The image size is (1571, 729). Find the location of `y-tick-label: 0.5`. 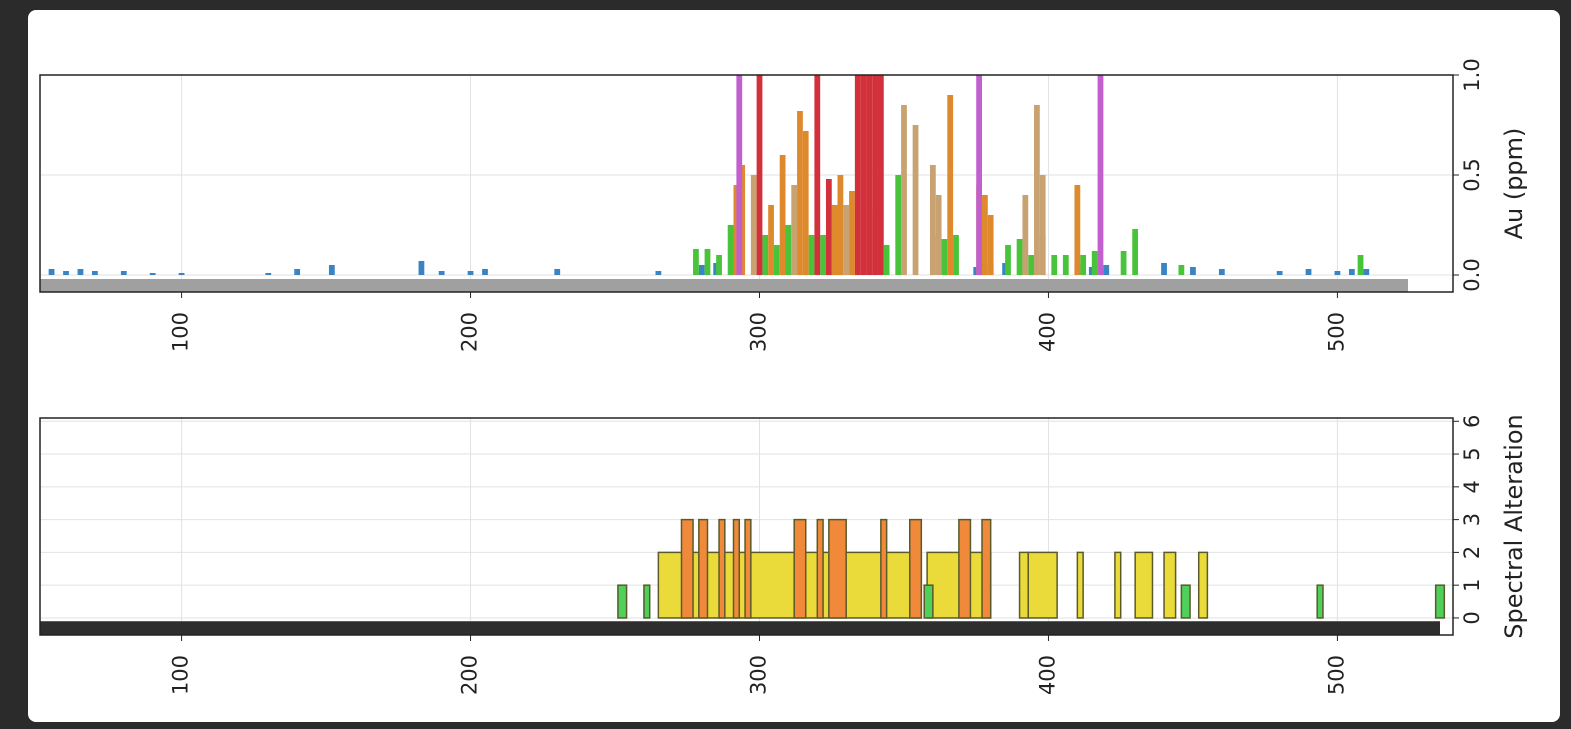

y-tick-label: 0.5 is located at coordinates (1472, 174).